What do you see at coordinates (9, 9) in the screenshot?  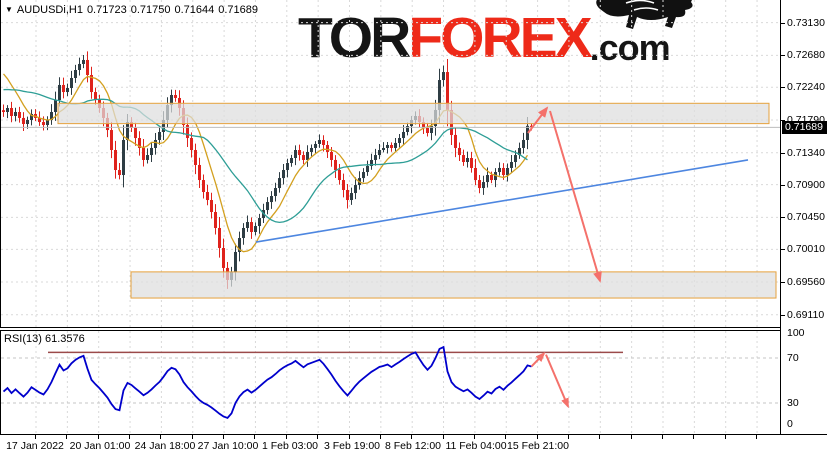 I see `chevron-down-icon: ▼` at bounding box center [9, 9].